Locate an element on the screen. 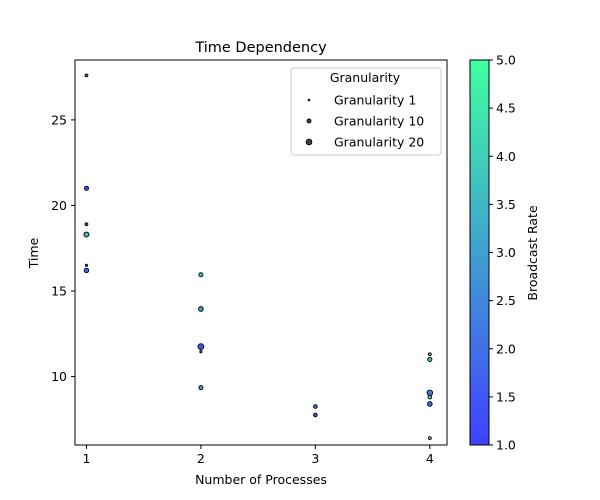 Image resolution: width=600 pixels, height=500 pixels. colorbar-tick-label: 4.5 is located at coordinates (506, 108).